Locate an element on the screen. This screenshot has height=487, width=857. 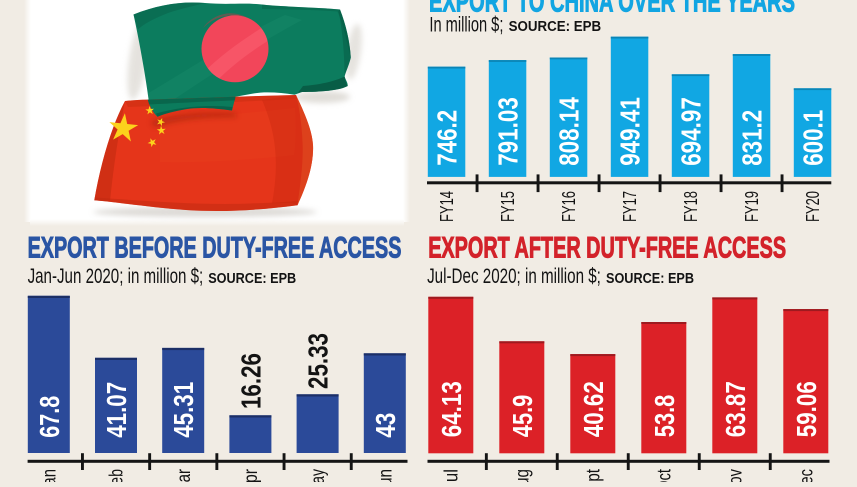
svg-text: FY14 is located at coordinates (446, 206).